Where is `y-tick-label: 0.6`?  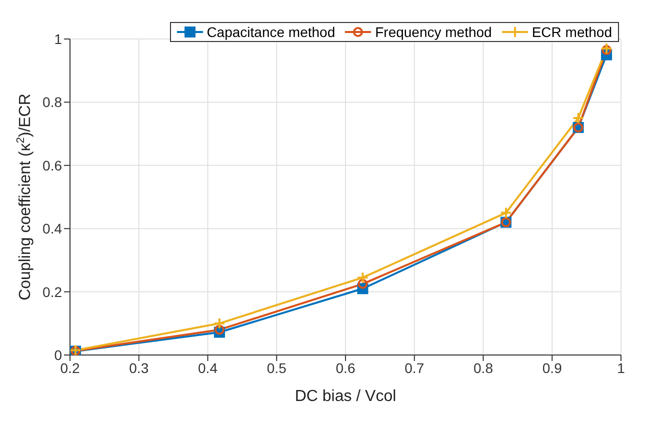 y-tick-label: 0.6 is located at coordinates (52, 165).